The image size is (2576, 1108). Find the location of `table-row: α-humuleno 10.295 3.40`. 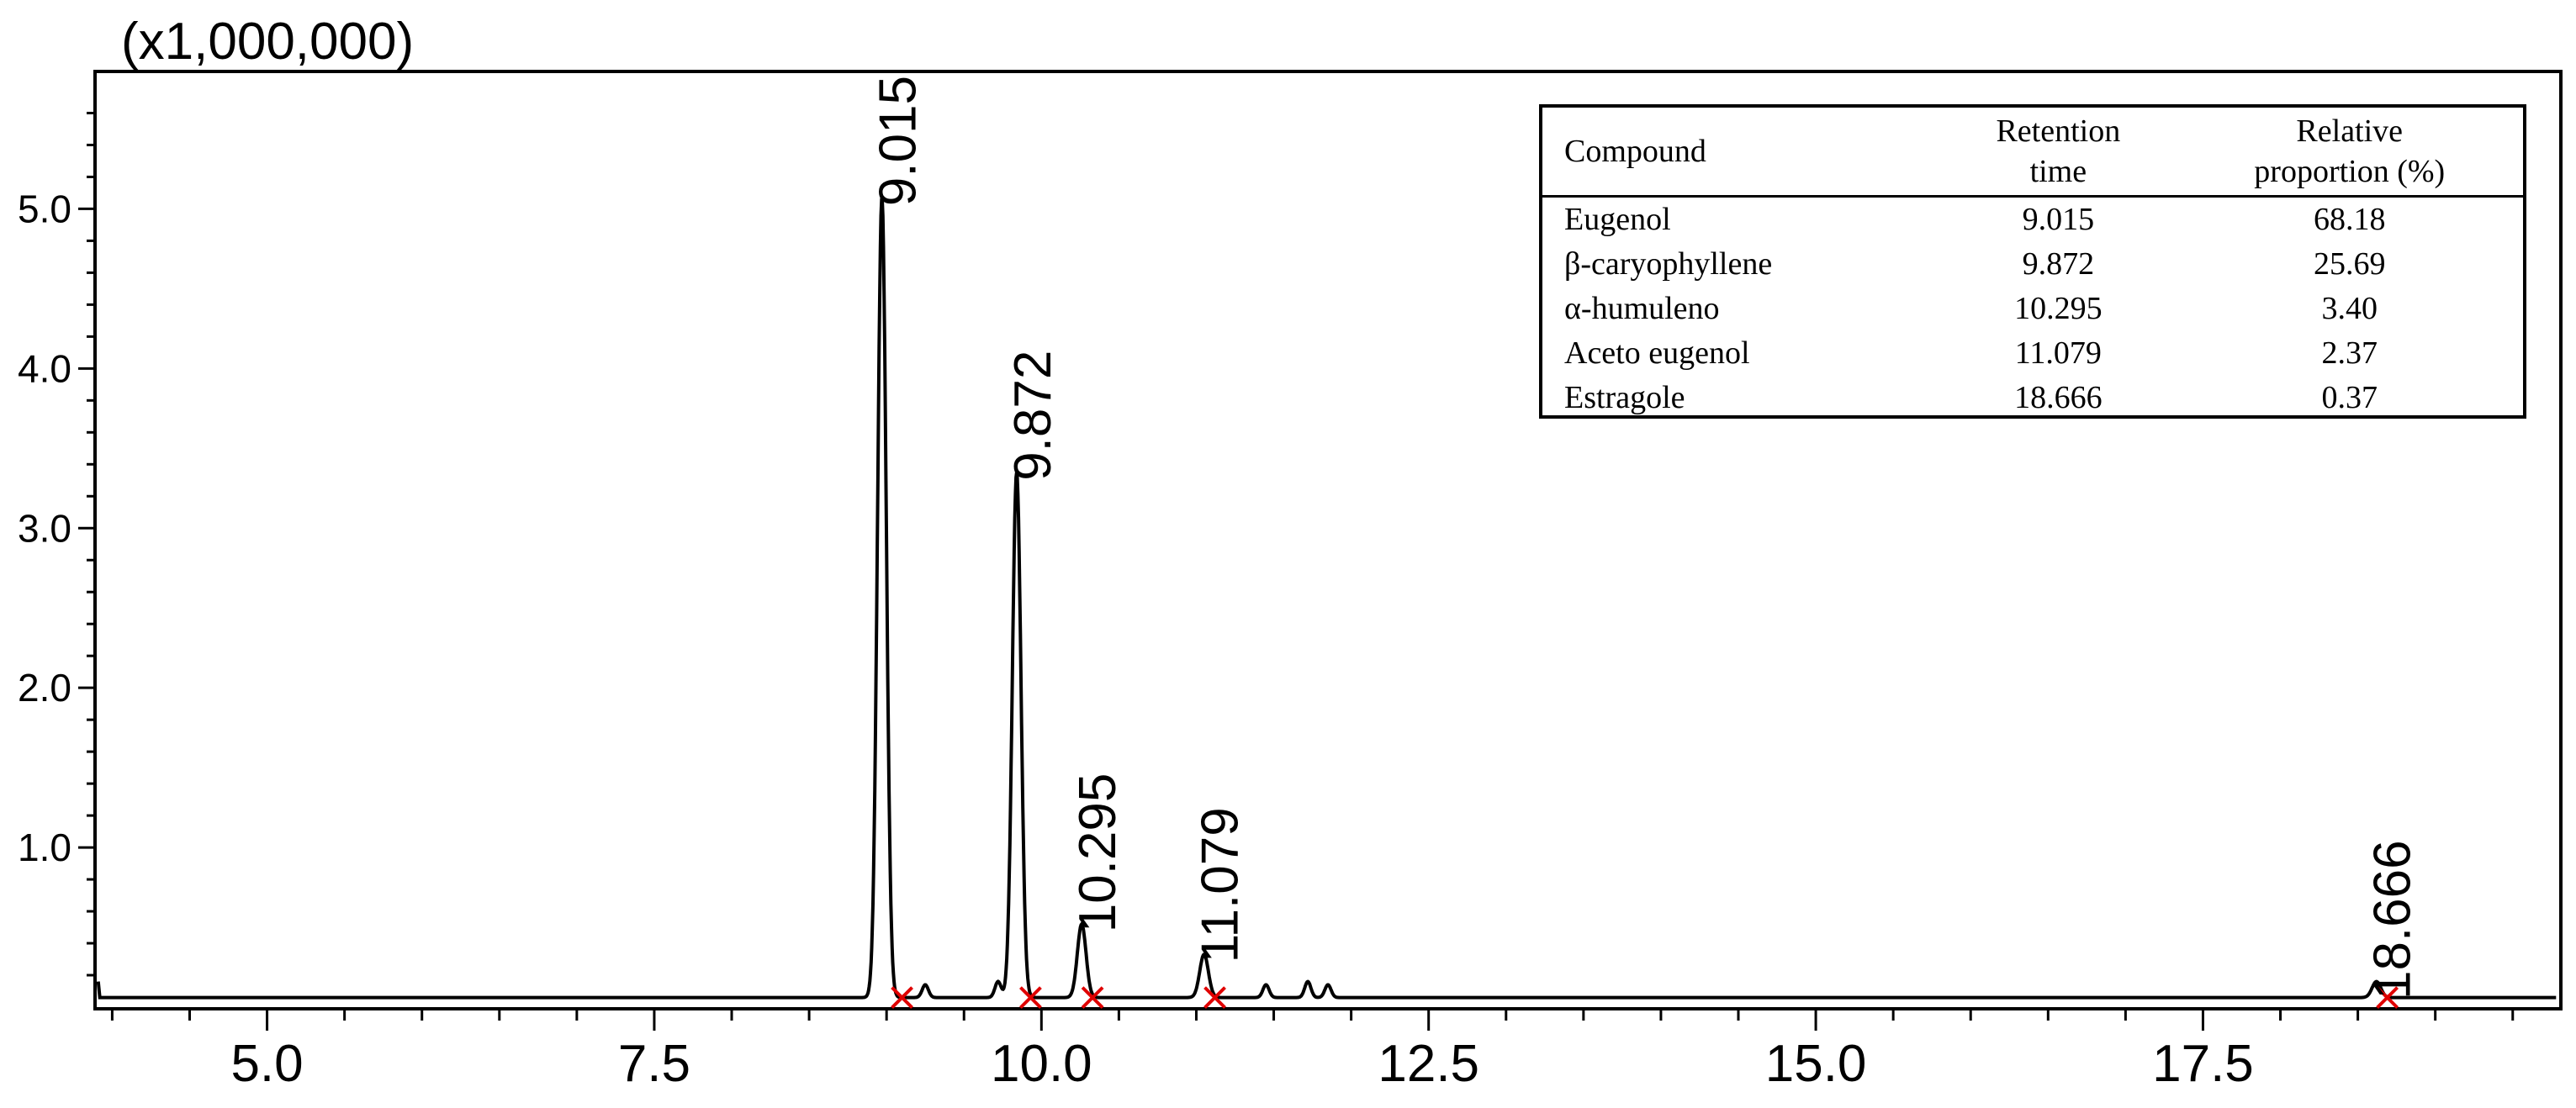

table-row: α-humuleno 10.295 3.40 is located at coordinates (2032, 309).